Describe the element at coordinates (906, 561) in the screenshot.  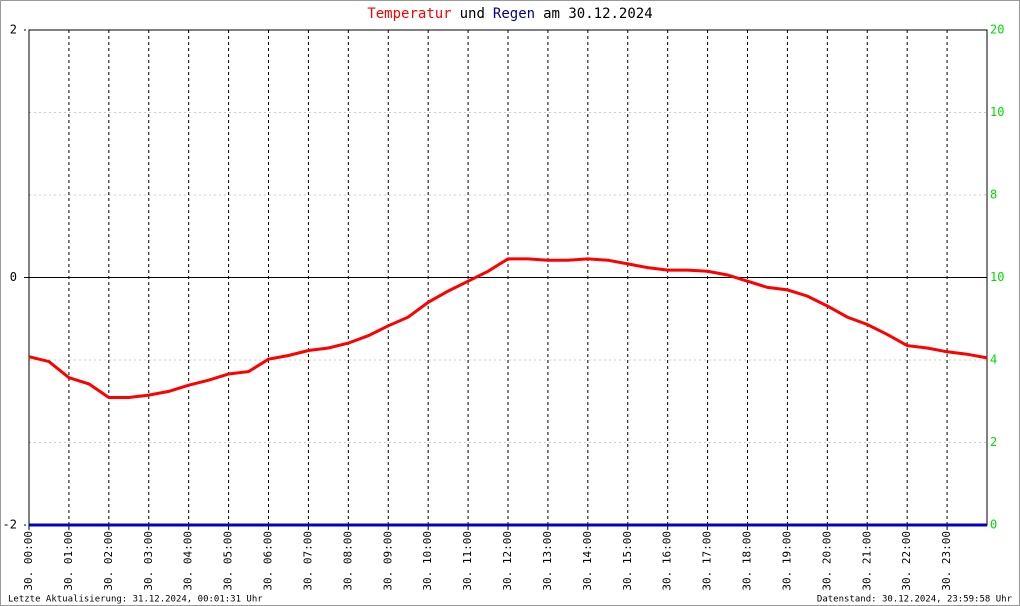
I see `x-tick-label: 30. 22:00` at that location.